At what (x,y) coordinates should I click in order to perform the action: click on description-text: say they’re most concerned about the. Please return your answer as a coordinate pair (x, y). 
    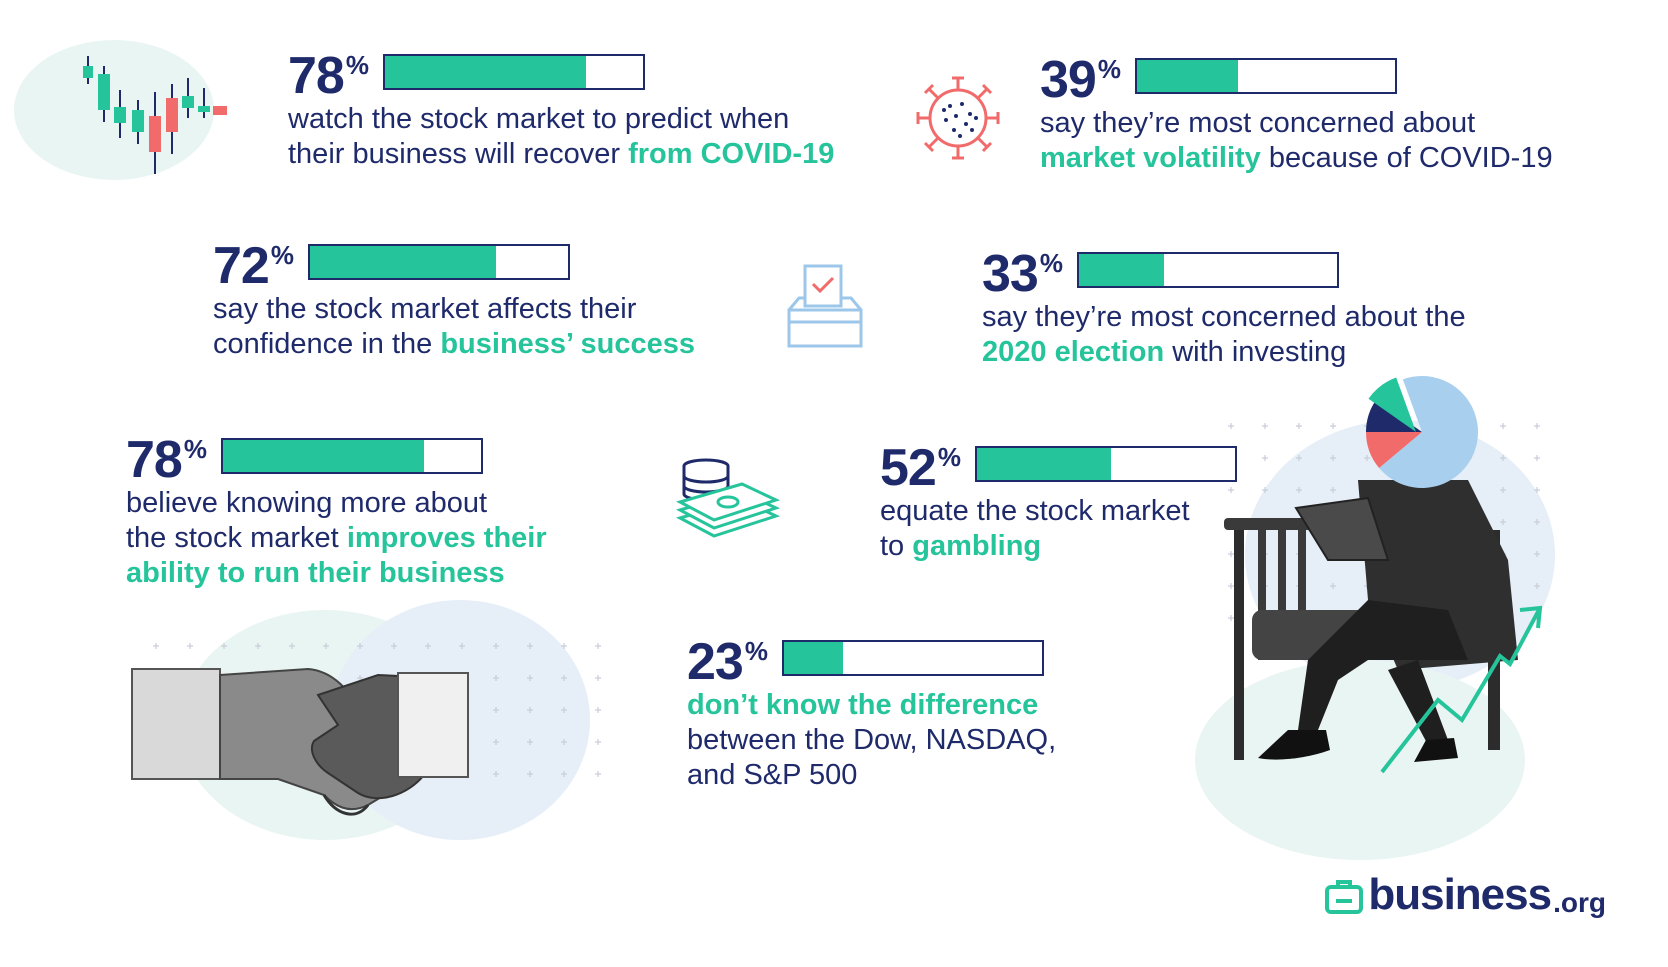
    Looking at the image, I should click on (1224, 317).